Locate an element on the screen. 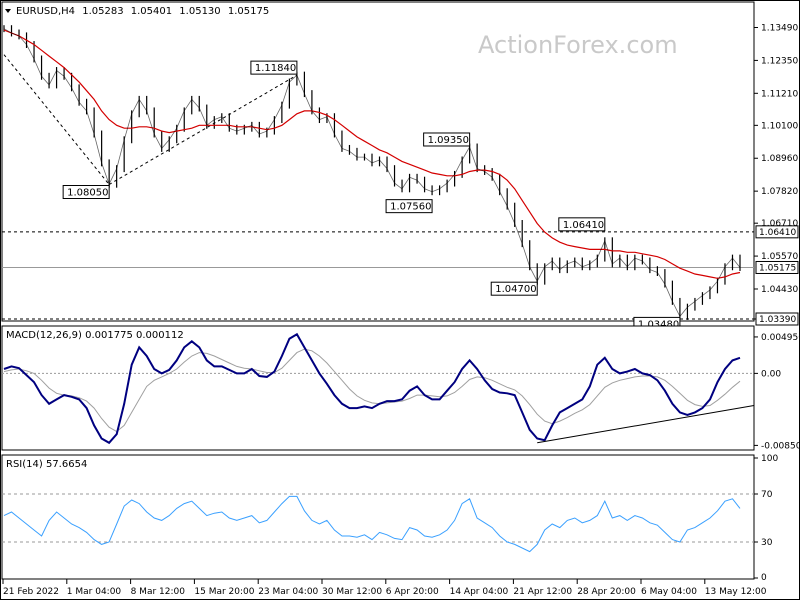 The width and height of the screenshot is (800, 600). price-ytick-label-0: 1.13490 is located at coordinates (779, 29).